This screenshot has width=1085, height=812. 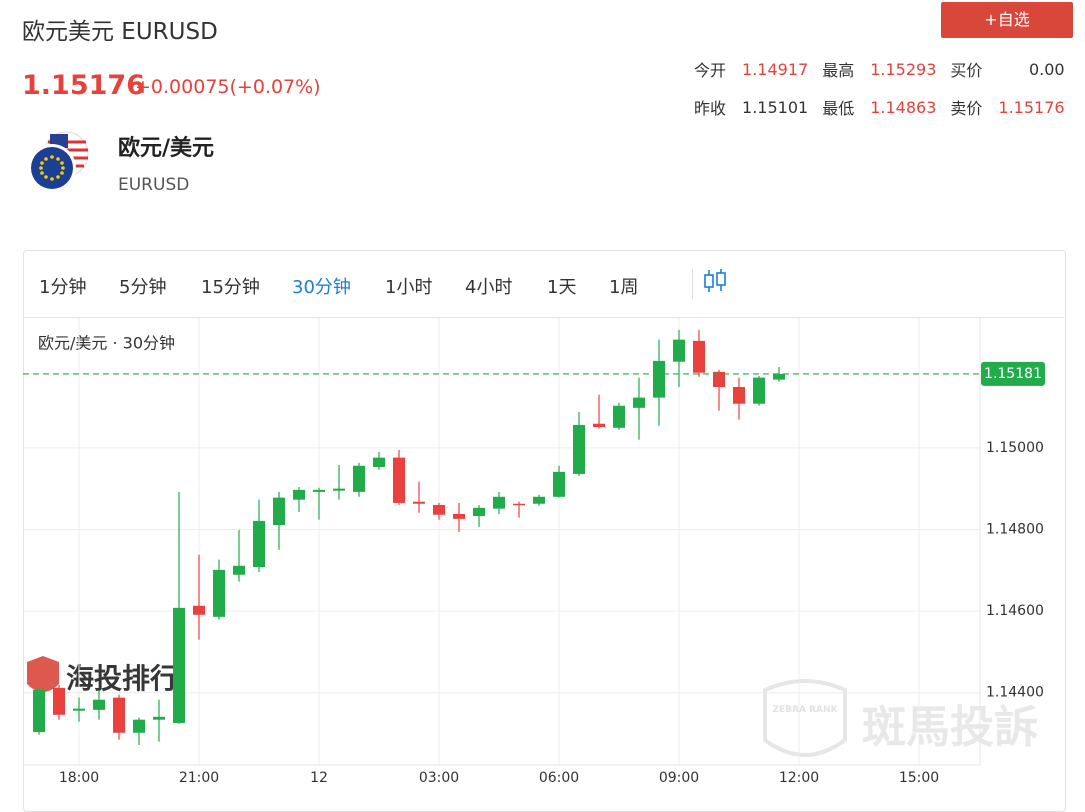 I want to click on stat-value: 1.15176, so click(x=1031, y=107).